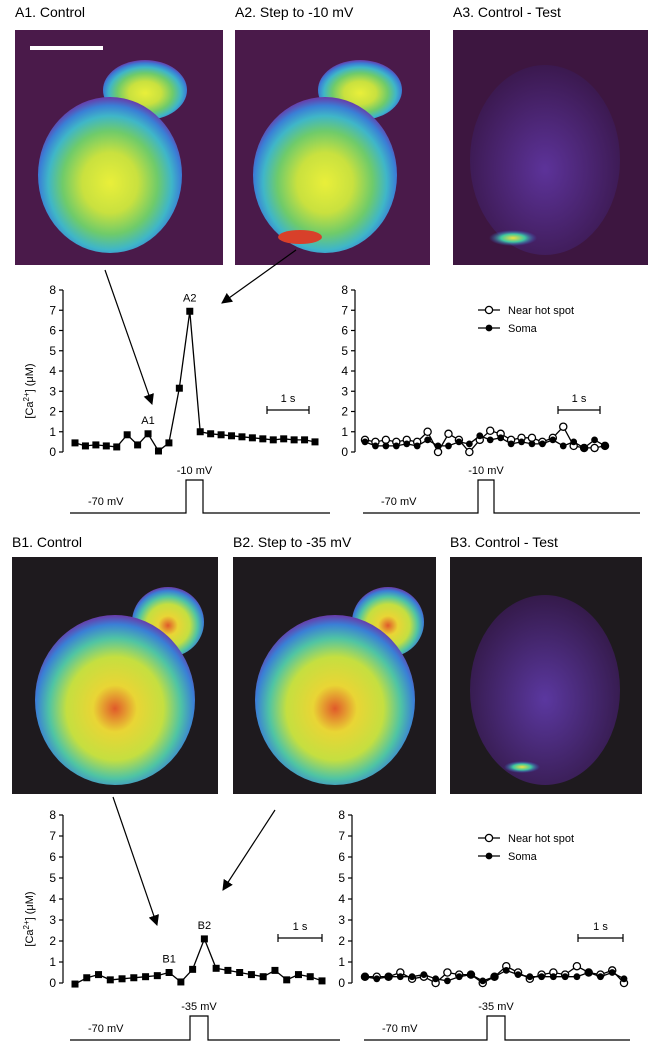  Describe the element at coordinates (30, 377) in the screenshot. I see `y-axis-label-part: ] (μM)` at that location.